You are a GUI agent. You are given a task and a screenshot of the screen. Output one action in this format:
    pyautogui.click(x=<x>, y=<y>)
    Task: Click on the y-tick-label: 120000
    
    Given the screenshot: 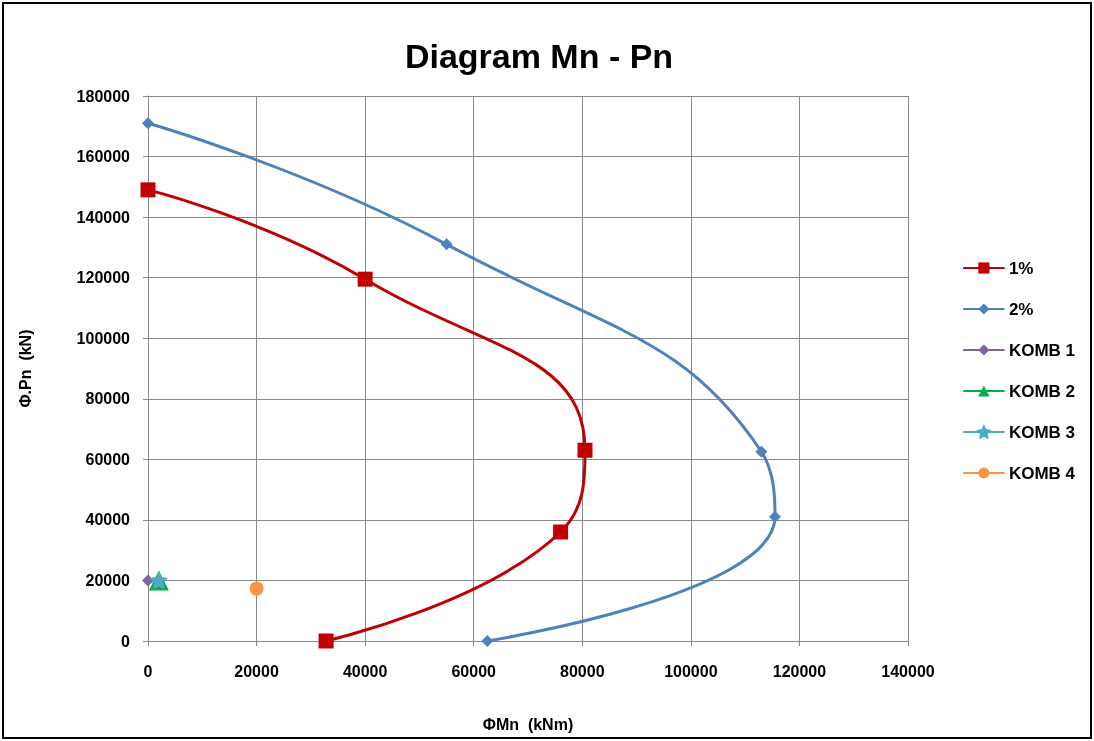 What is the action you would take?
    pyautogui.click(x=103, y=278)
    